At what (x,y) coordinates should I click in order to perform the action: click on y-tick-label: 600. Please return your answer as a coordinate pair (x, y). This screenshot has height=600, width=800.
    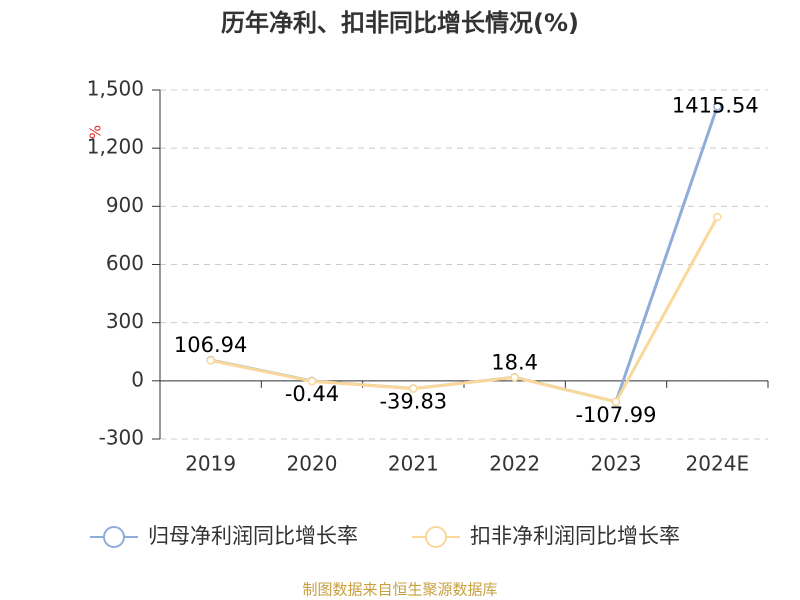
    Looking at the image, I should click on (125, 263).